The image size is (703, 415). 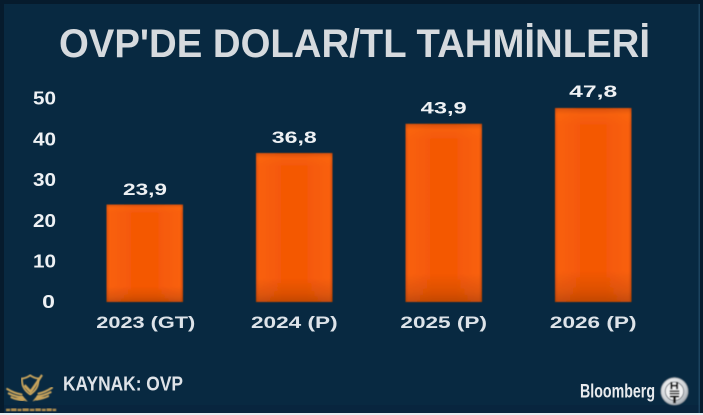 What do you see at coordinates (44, 180) in the screenshot?
I see `svg-text: 30` at bounding box center [44, 180].